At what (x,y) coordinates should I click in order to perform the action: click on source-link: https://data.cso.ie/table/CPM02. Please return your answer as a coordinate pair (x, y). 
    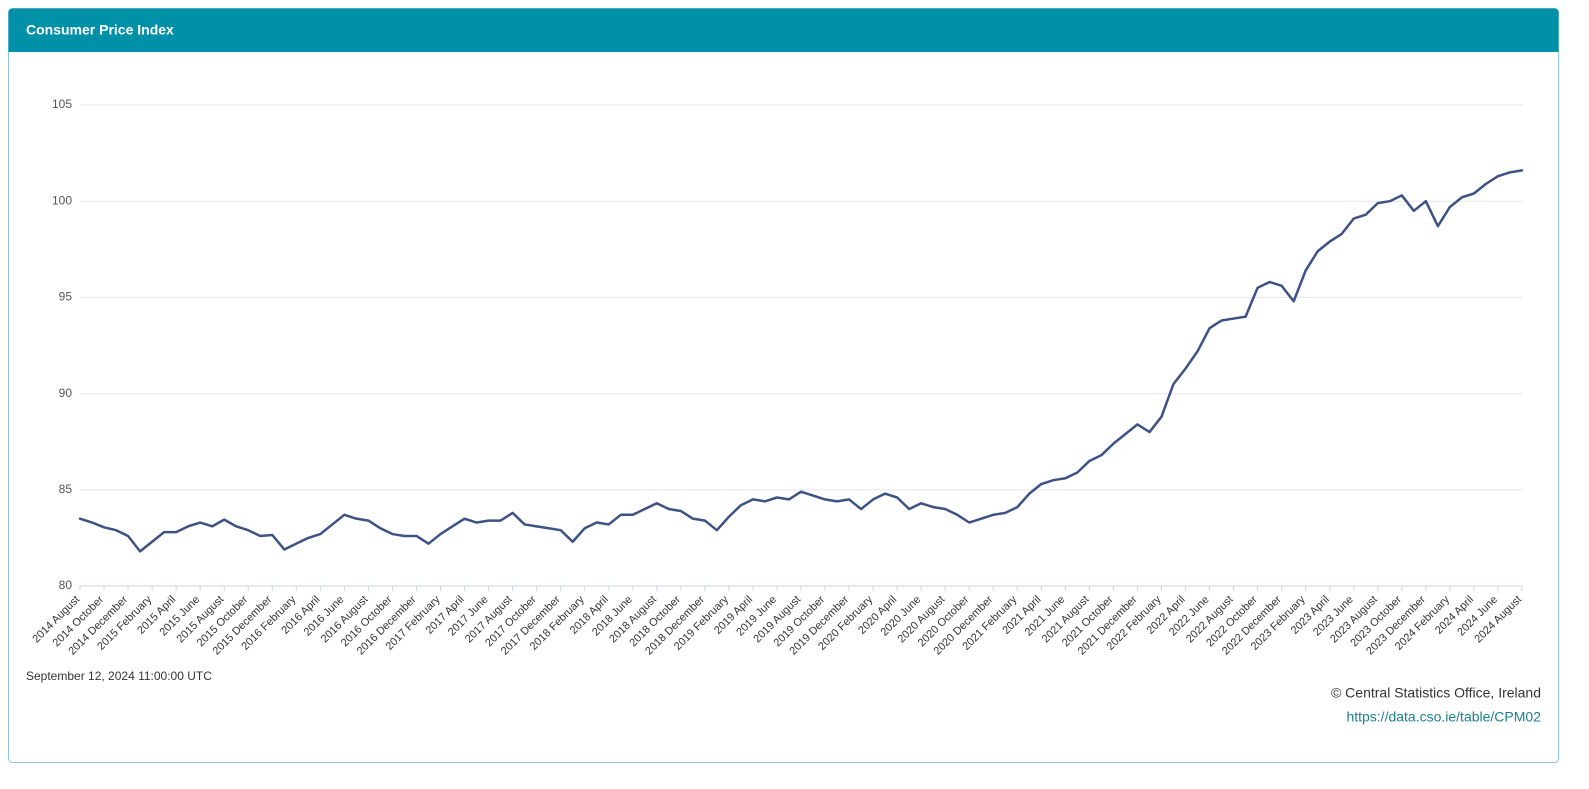
    Looking at the image, I should click on (1443, 717).